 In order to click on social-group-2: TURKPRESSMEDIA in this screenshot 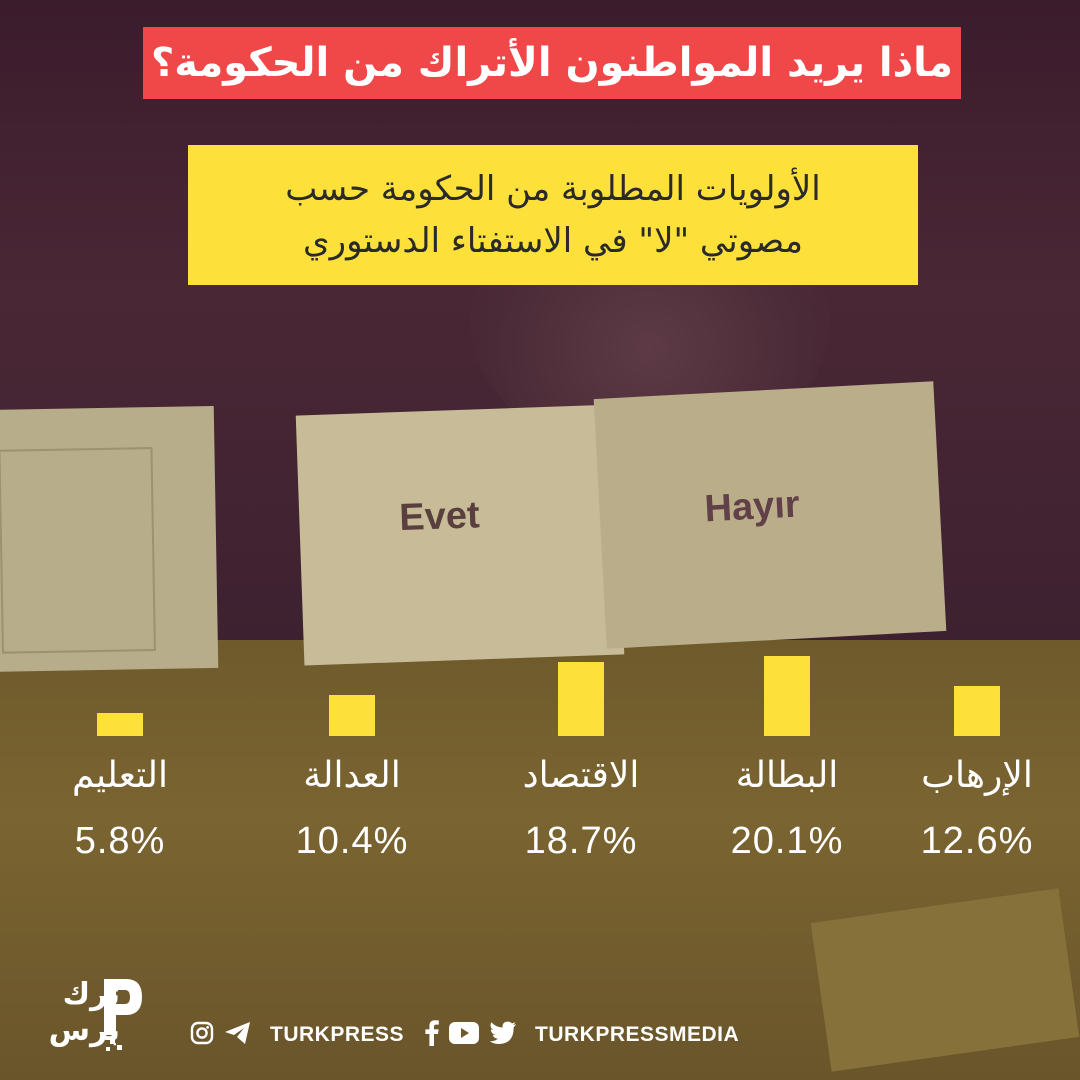, I will do `click(582, 1035)`.